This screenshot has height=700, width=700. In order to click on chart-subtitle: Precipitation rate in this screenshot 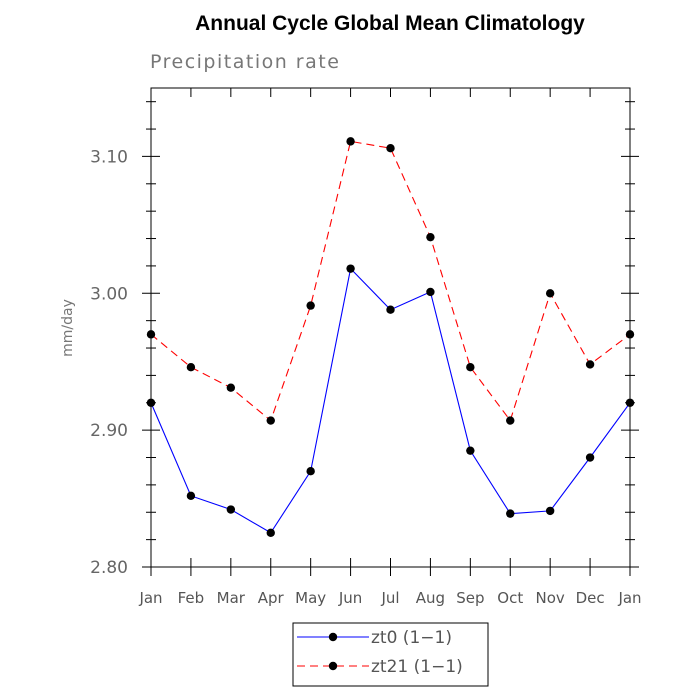, I will do `click(245, 62)`.